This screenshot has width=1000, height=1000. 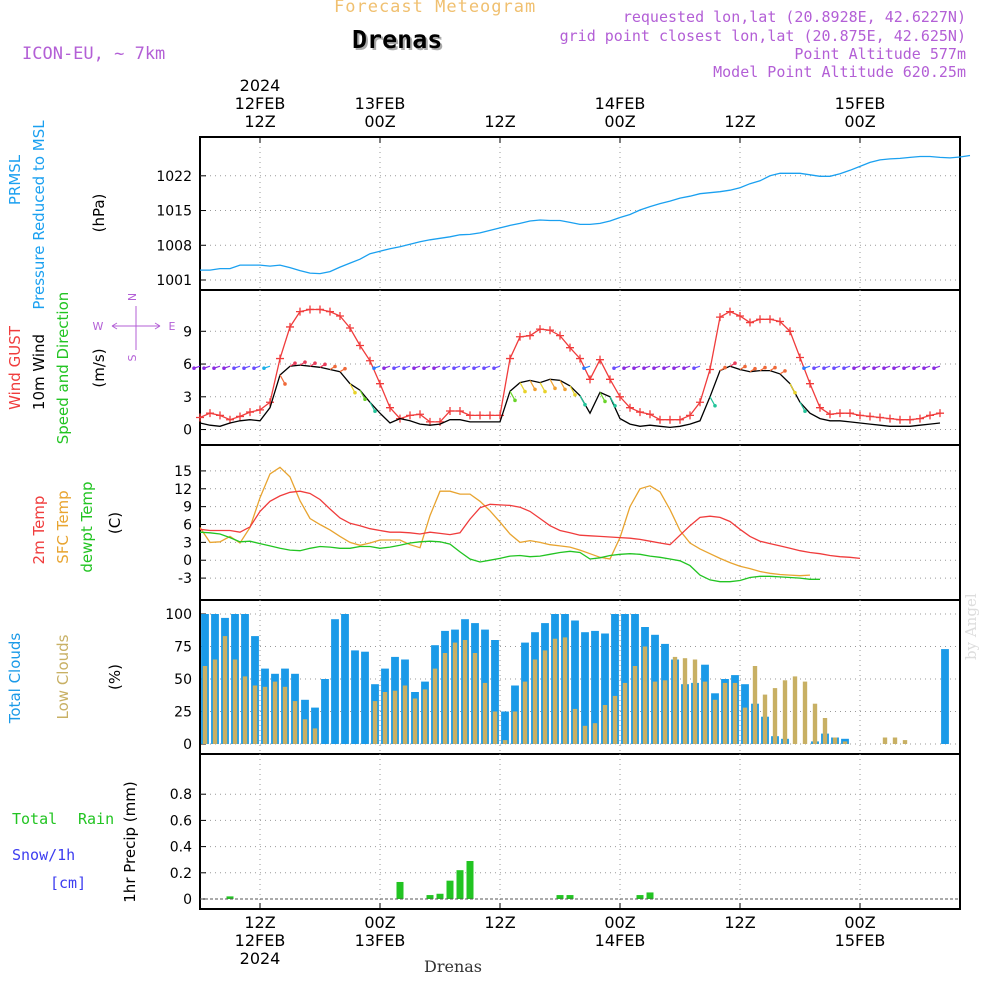 What do you see at coordinates (98, 326) in the screenshot?
I see `compass-west: W` at bounding box center [98, 326].